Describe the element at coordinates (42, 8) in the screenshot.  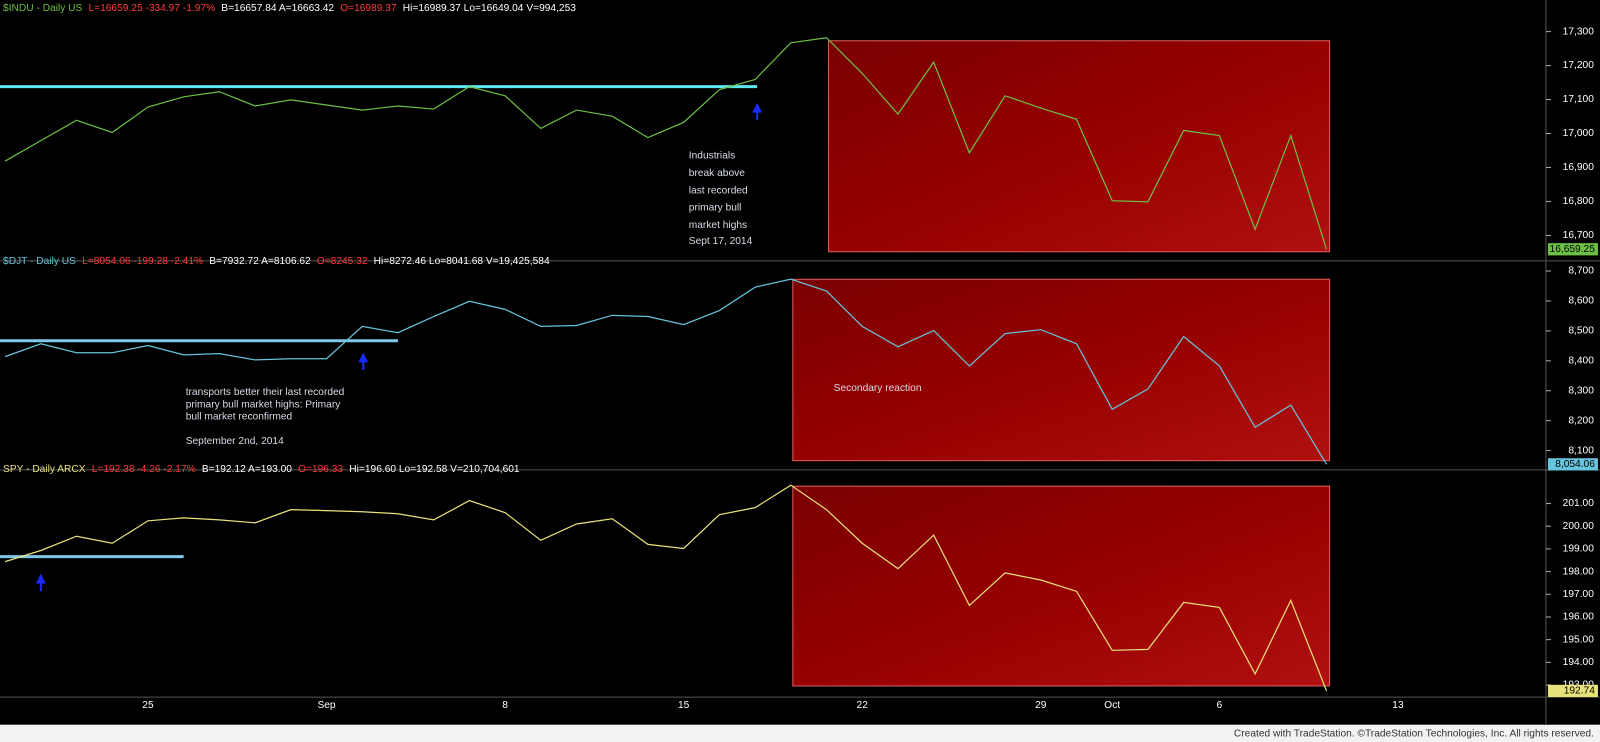
I see `symbol-name: $INDU - Daily US` at that location.